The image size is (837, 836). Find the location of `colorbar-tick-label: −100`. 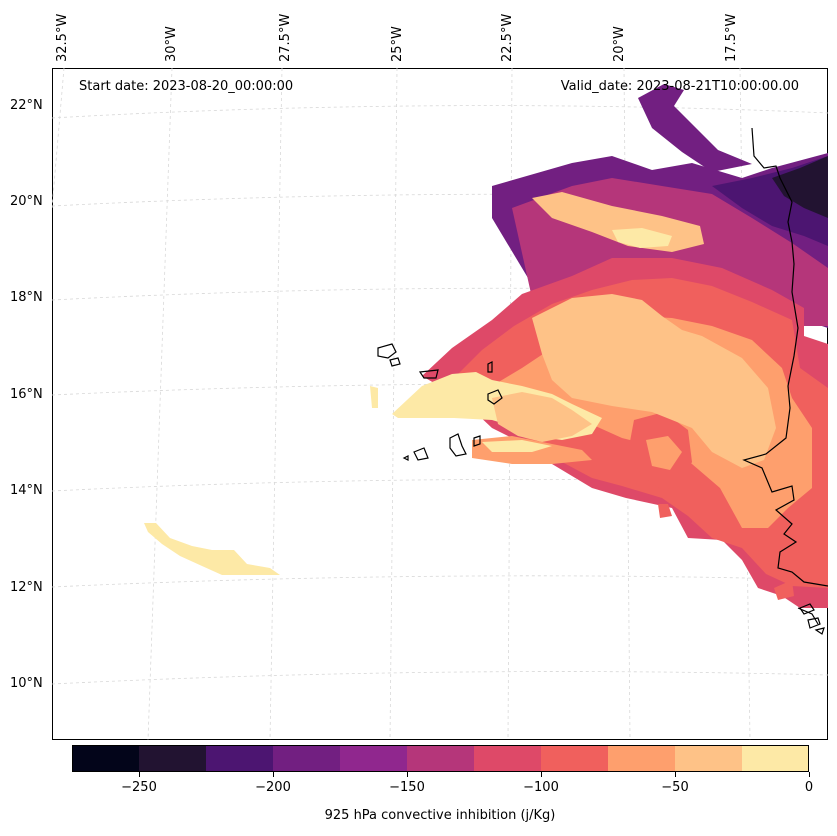

colorbar-tick-label: −100 is located at coordinates (541, 787).